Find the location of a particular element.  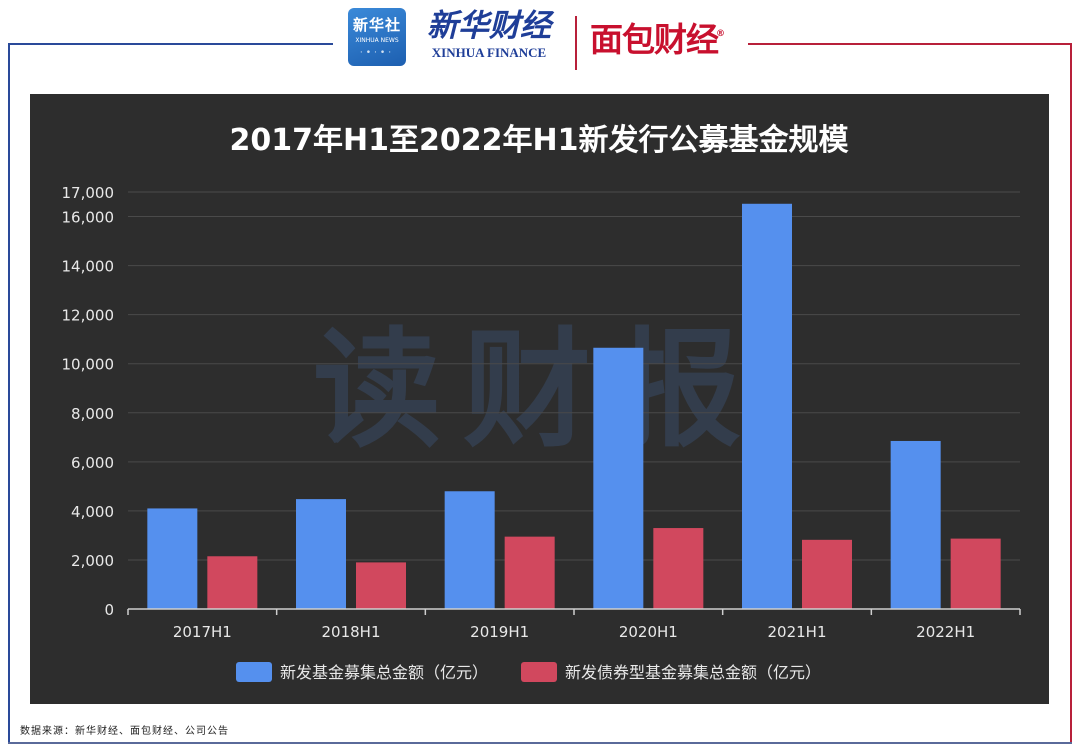

legend-label: 新发债券型基金募集总金额（亿元） is located at coordinates (693, 672).